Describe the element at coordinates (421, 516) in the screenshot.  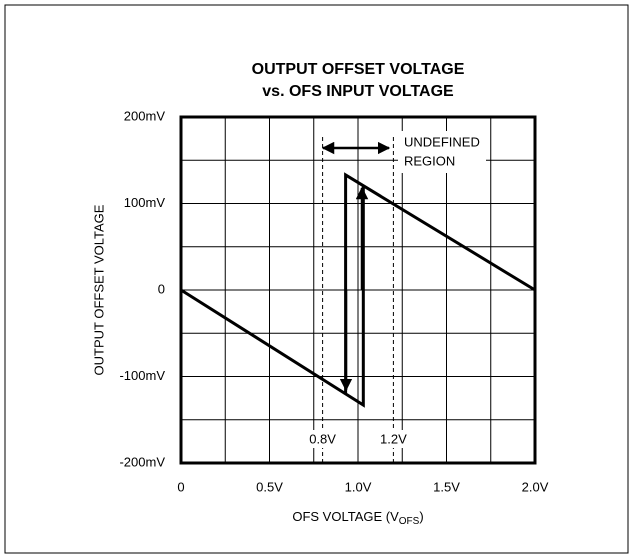
I see `x-axis-label-end: )` at that location.